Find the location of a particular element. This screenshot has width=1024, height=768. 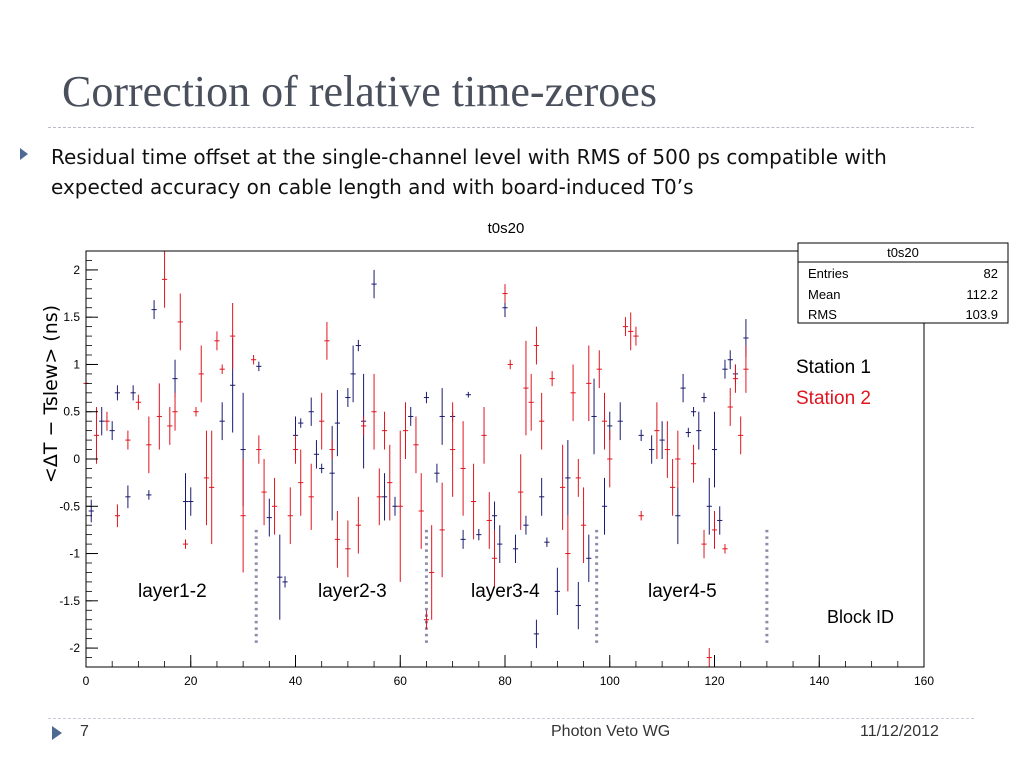

bullet-arrow-icon is located at coordinates (24, 154).